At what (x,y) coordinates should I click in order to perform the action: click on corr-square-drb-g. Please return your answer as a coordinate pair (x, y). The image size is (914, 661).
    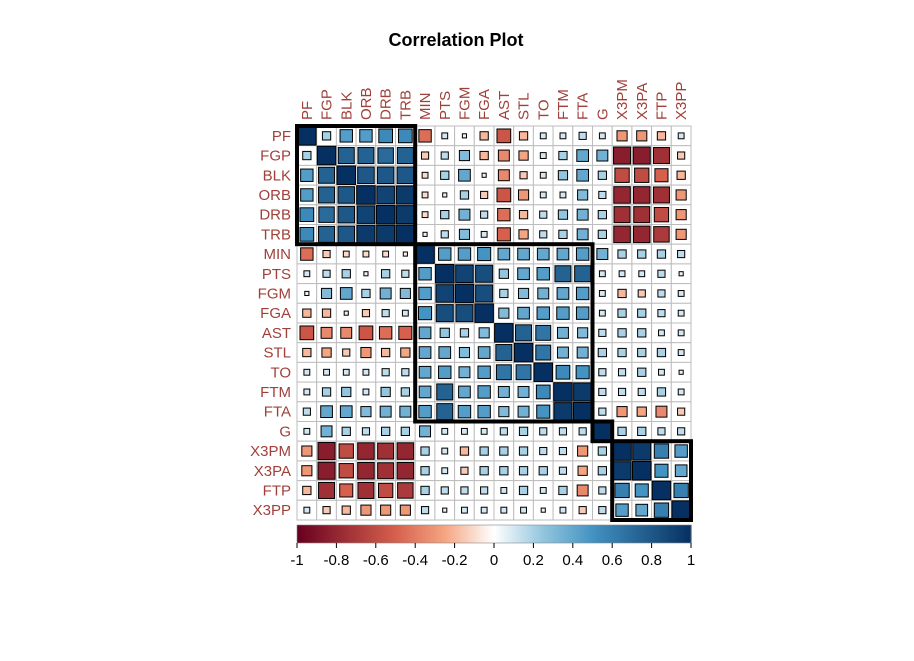
    Looking at the image, I should click on (602, 215).